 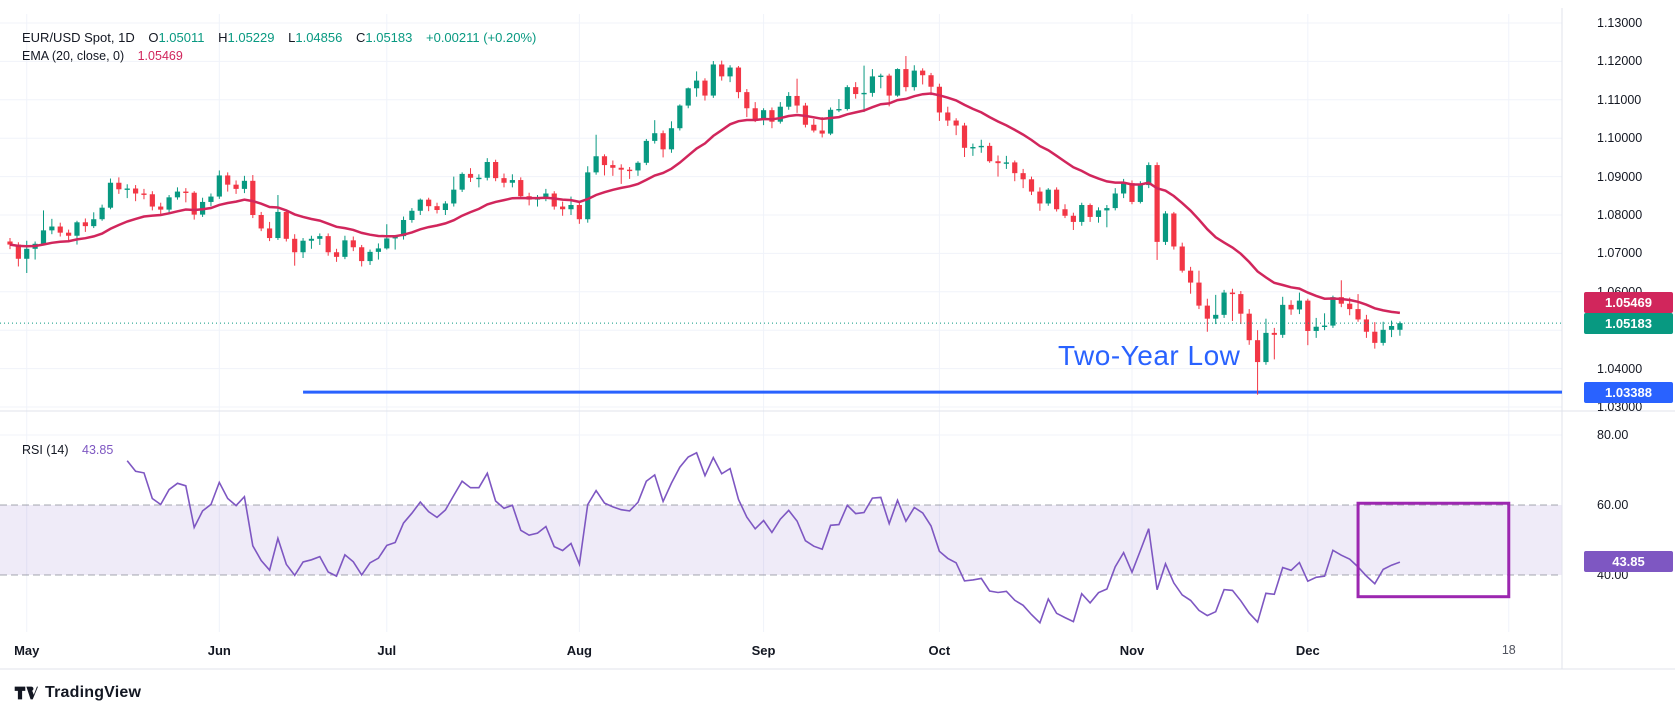 What do you see at coordinates (45, 450) in the screenshot?
I see `rsi-legend-label: RSI (14)` at bounding box center [45, 450].